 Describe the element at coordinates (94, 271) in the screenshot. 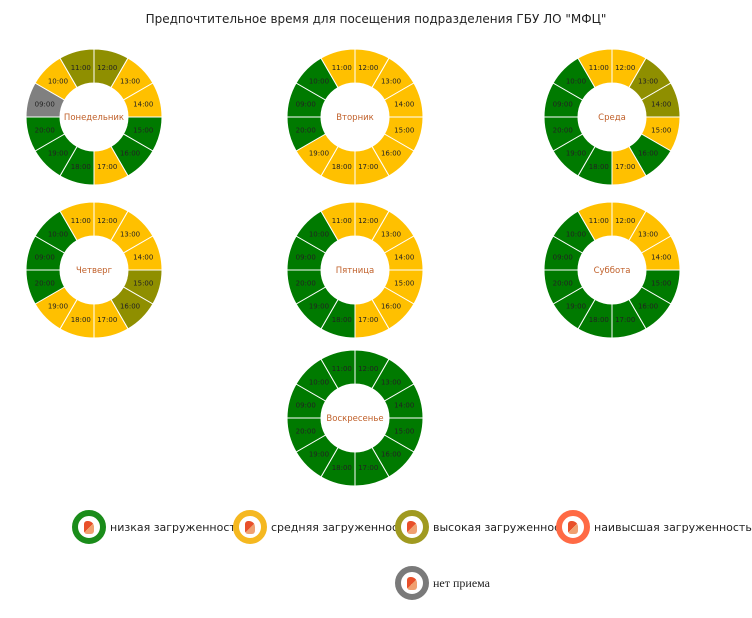

I see `day-label: Четверг` at that location.